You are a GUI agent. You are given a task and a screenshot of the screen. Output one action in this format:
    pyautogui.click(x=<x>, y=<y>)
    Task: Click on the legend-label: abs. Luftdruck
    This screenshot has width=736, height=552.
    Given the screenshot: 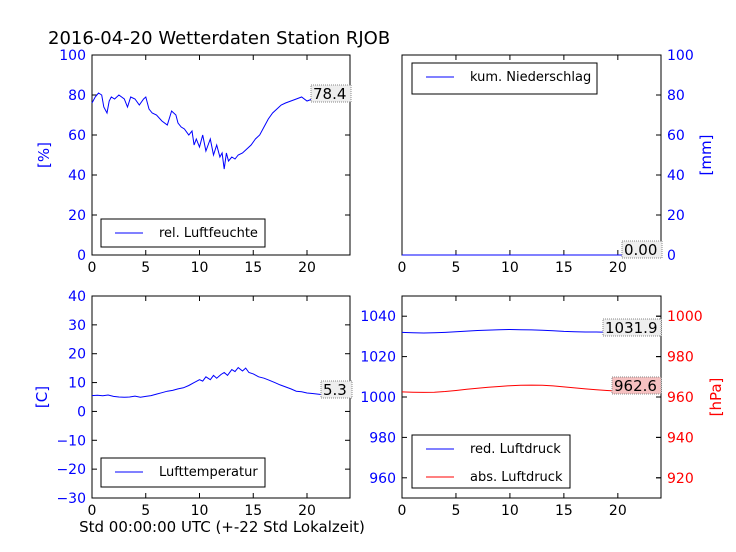 What is the action you would take?
    pyautogui.click(x=516, y=477)
    